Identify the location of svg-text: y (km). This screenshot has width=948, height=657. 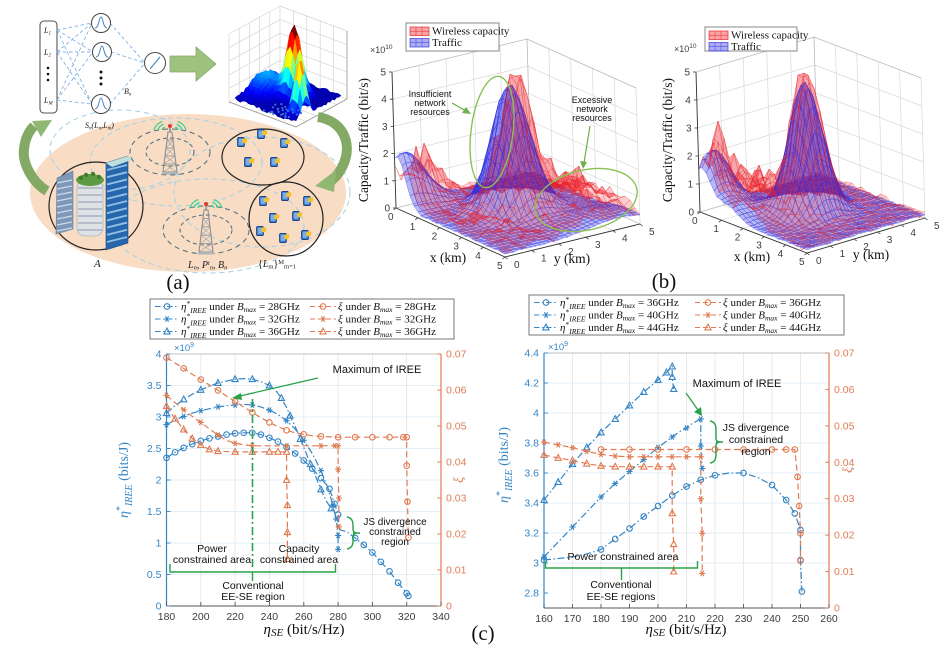
(871, 254).